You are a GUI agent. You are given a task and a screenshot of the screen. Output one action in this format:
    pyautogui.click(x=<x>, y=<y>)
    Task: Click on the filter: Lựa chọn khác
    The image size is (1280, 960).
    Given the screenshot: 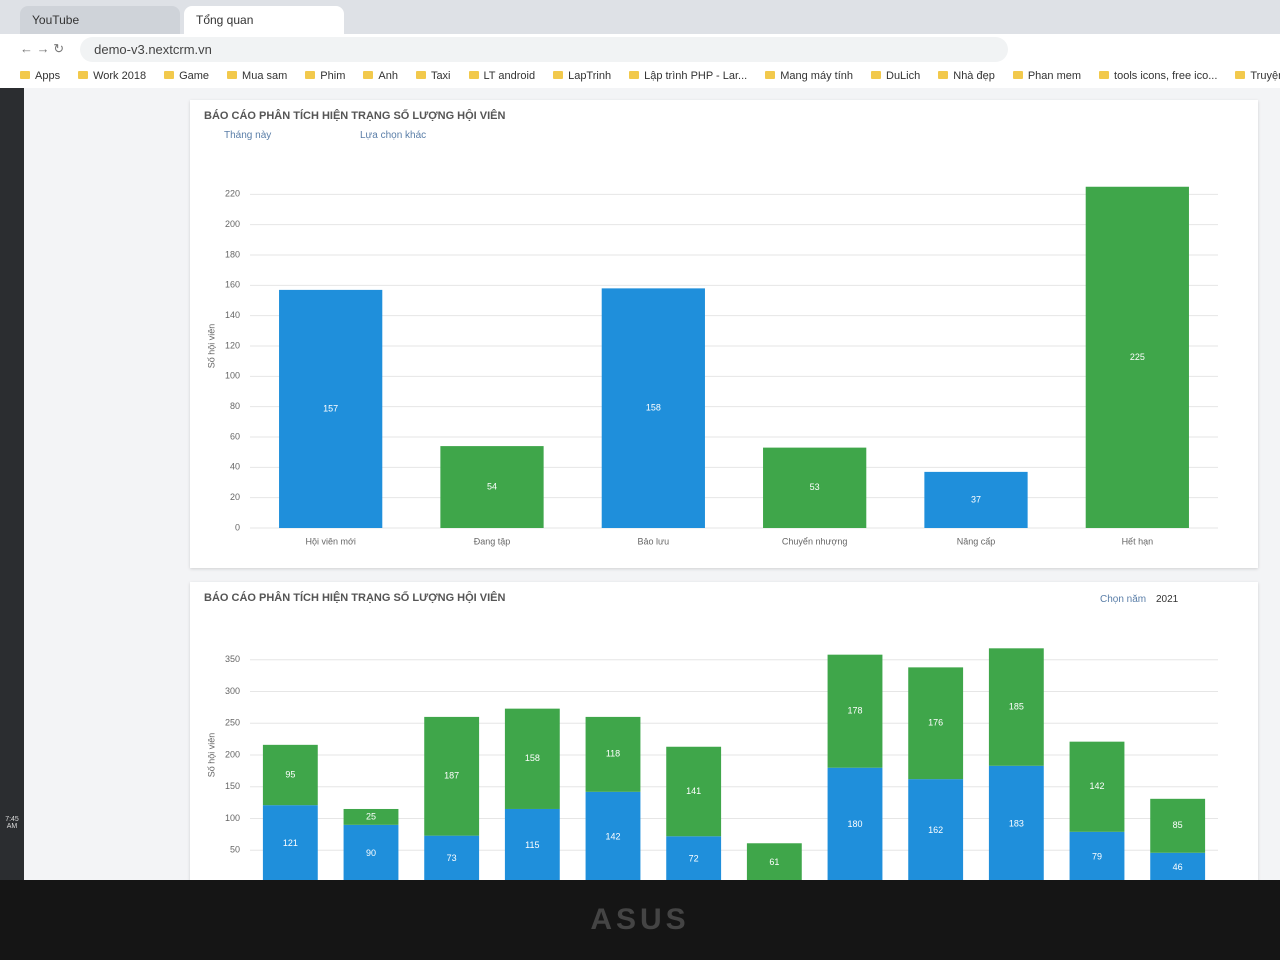 What is the action you would take?
    pyautogui.click(x=393, y=135)
    